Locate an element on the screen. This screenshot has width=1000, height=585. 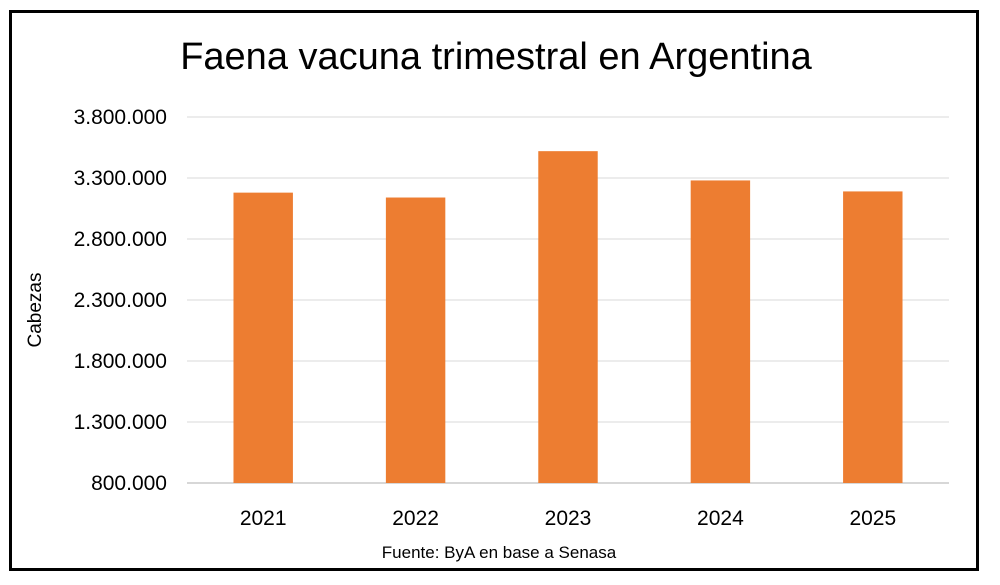
x-tick-label: 2024 is located at coordinates (720, 518).